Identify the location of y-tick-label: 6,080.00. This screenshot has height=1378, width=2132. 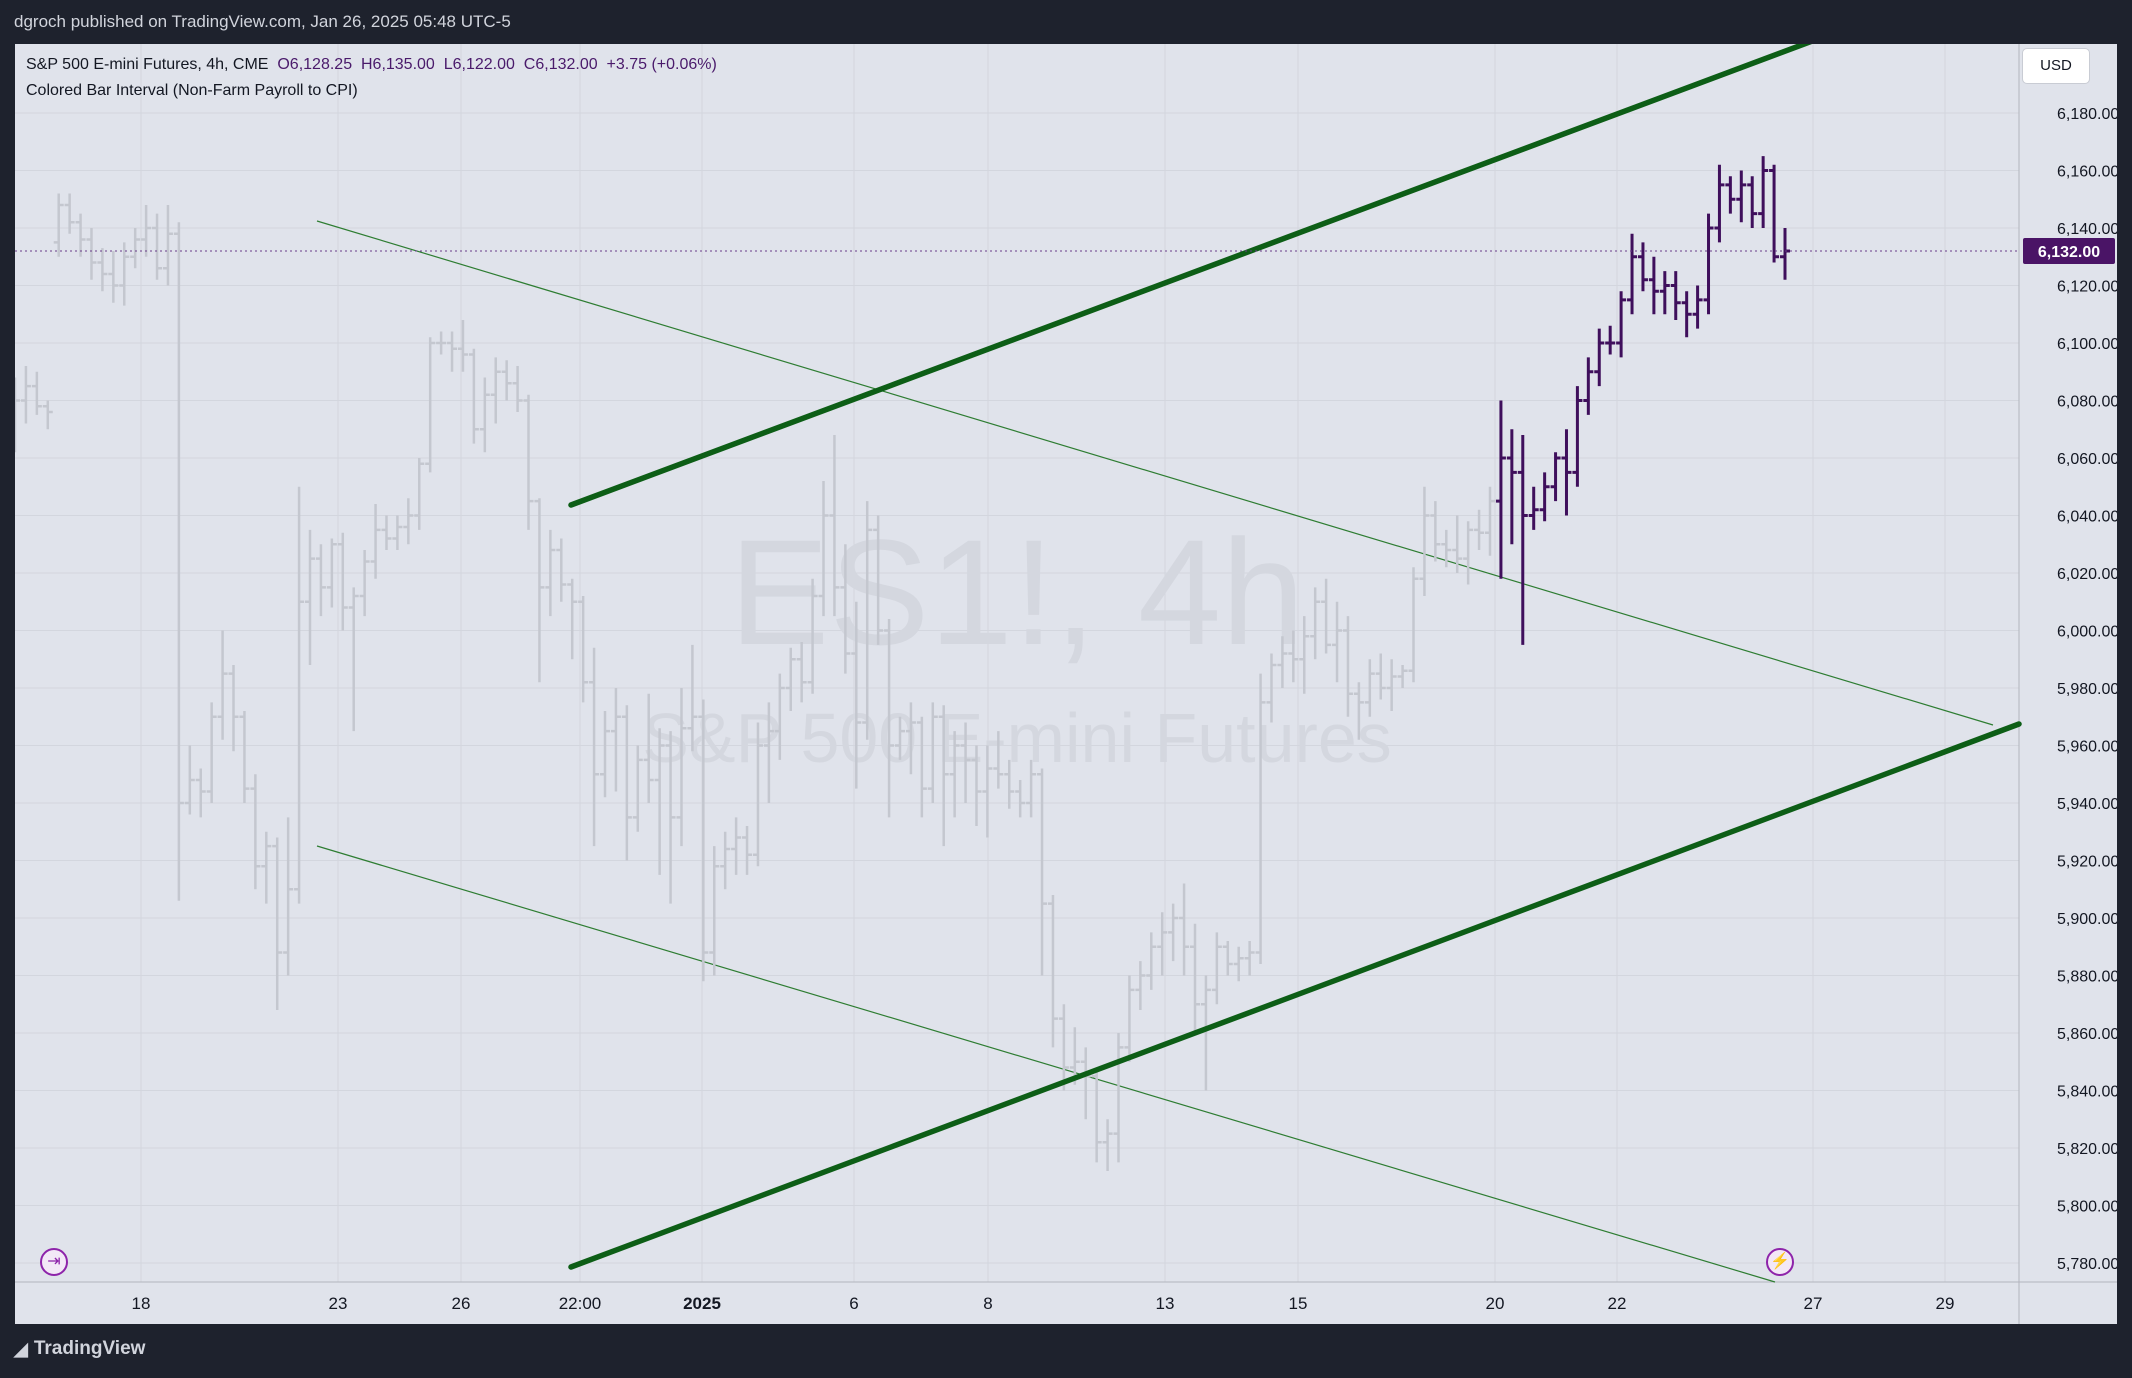
(2087, 402).